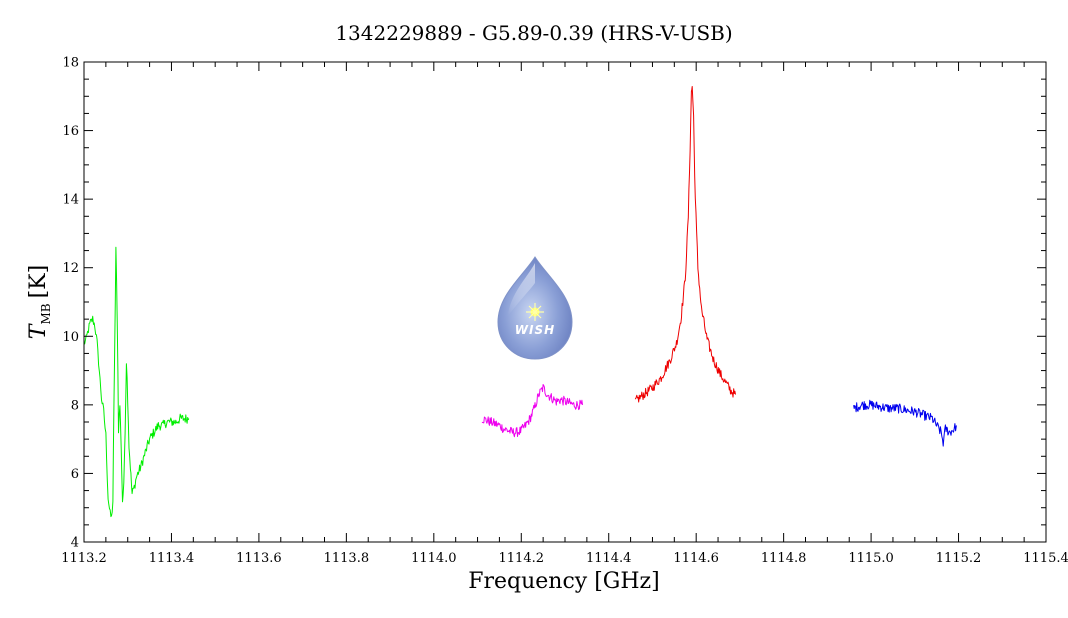 The image size is (1068, 618). What do you see at coordinates (521, 289) in the screenshot?
I see `logo-drop-shine` at bounding box center [521, 289].